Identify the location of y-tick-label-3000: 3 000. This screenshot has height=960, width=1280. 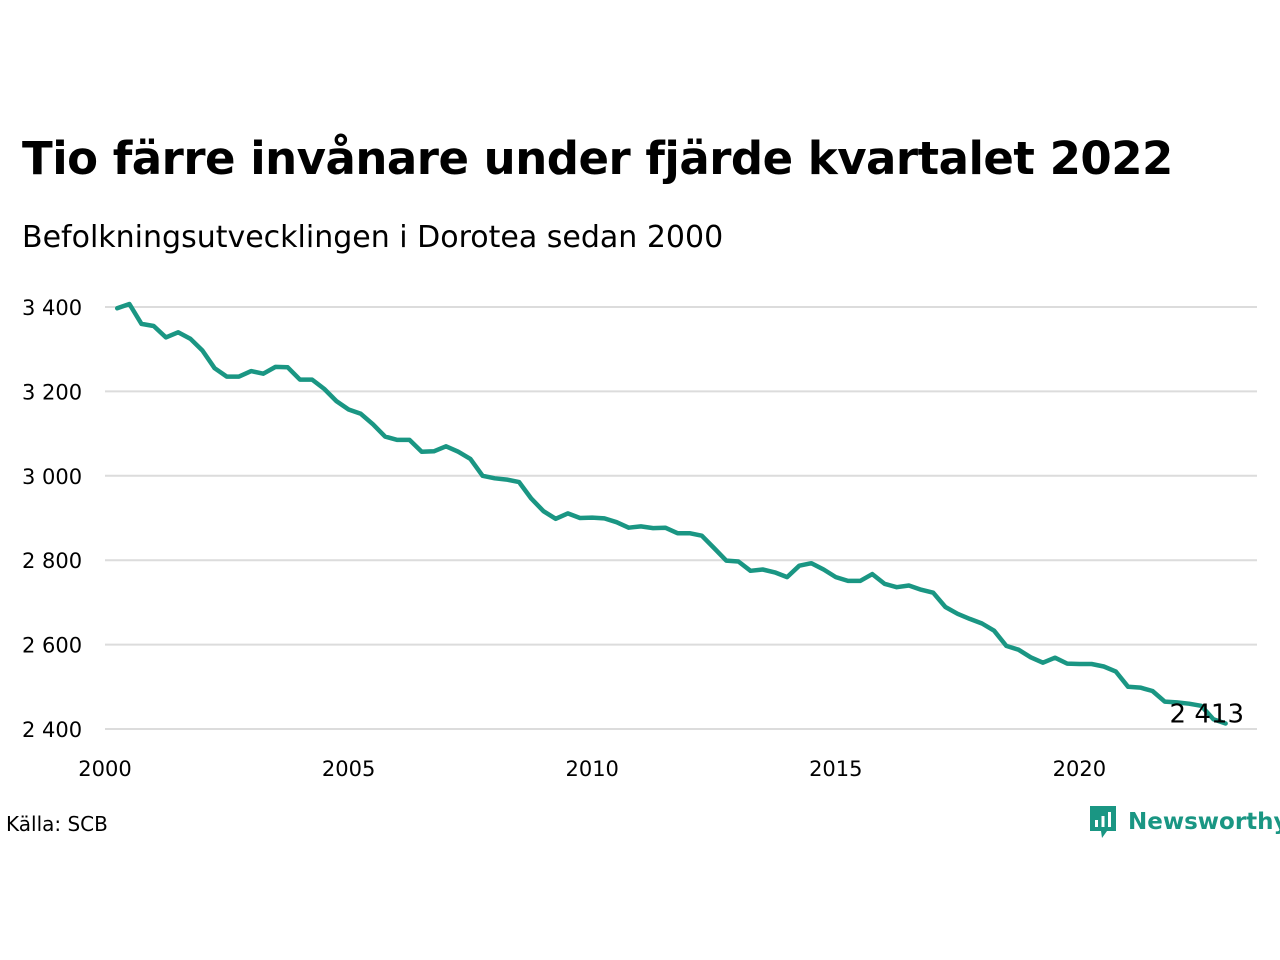
(52, 477).